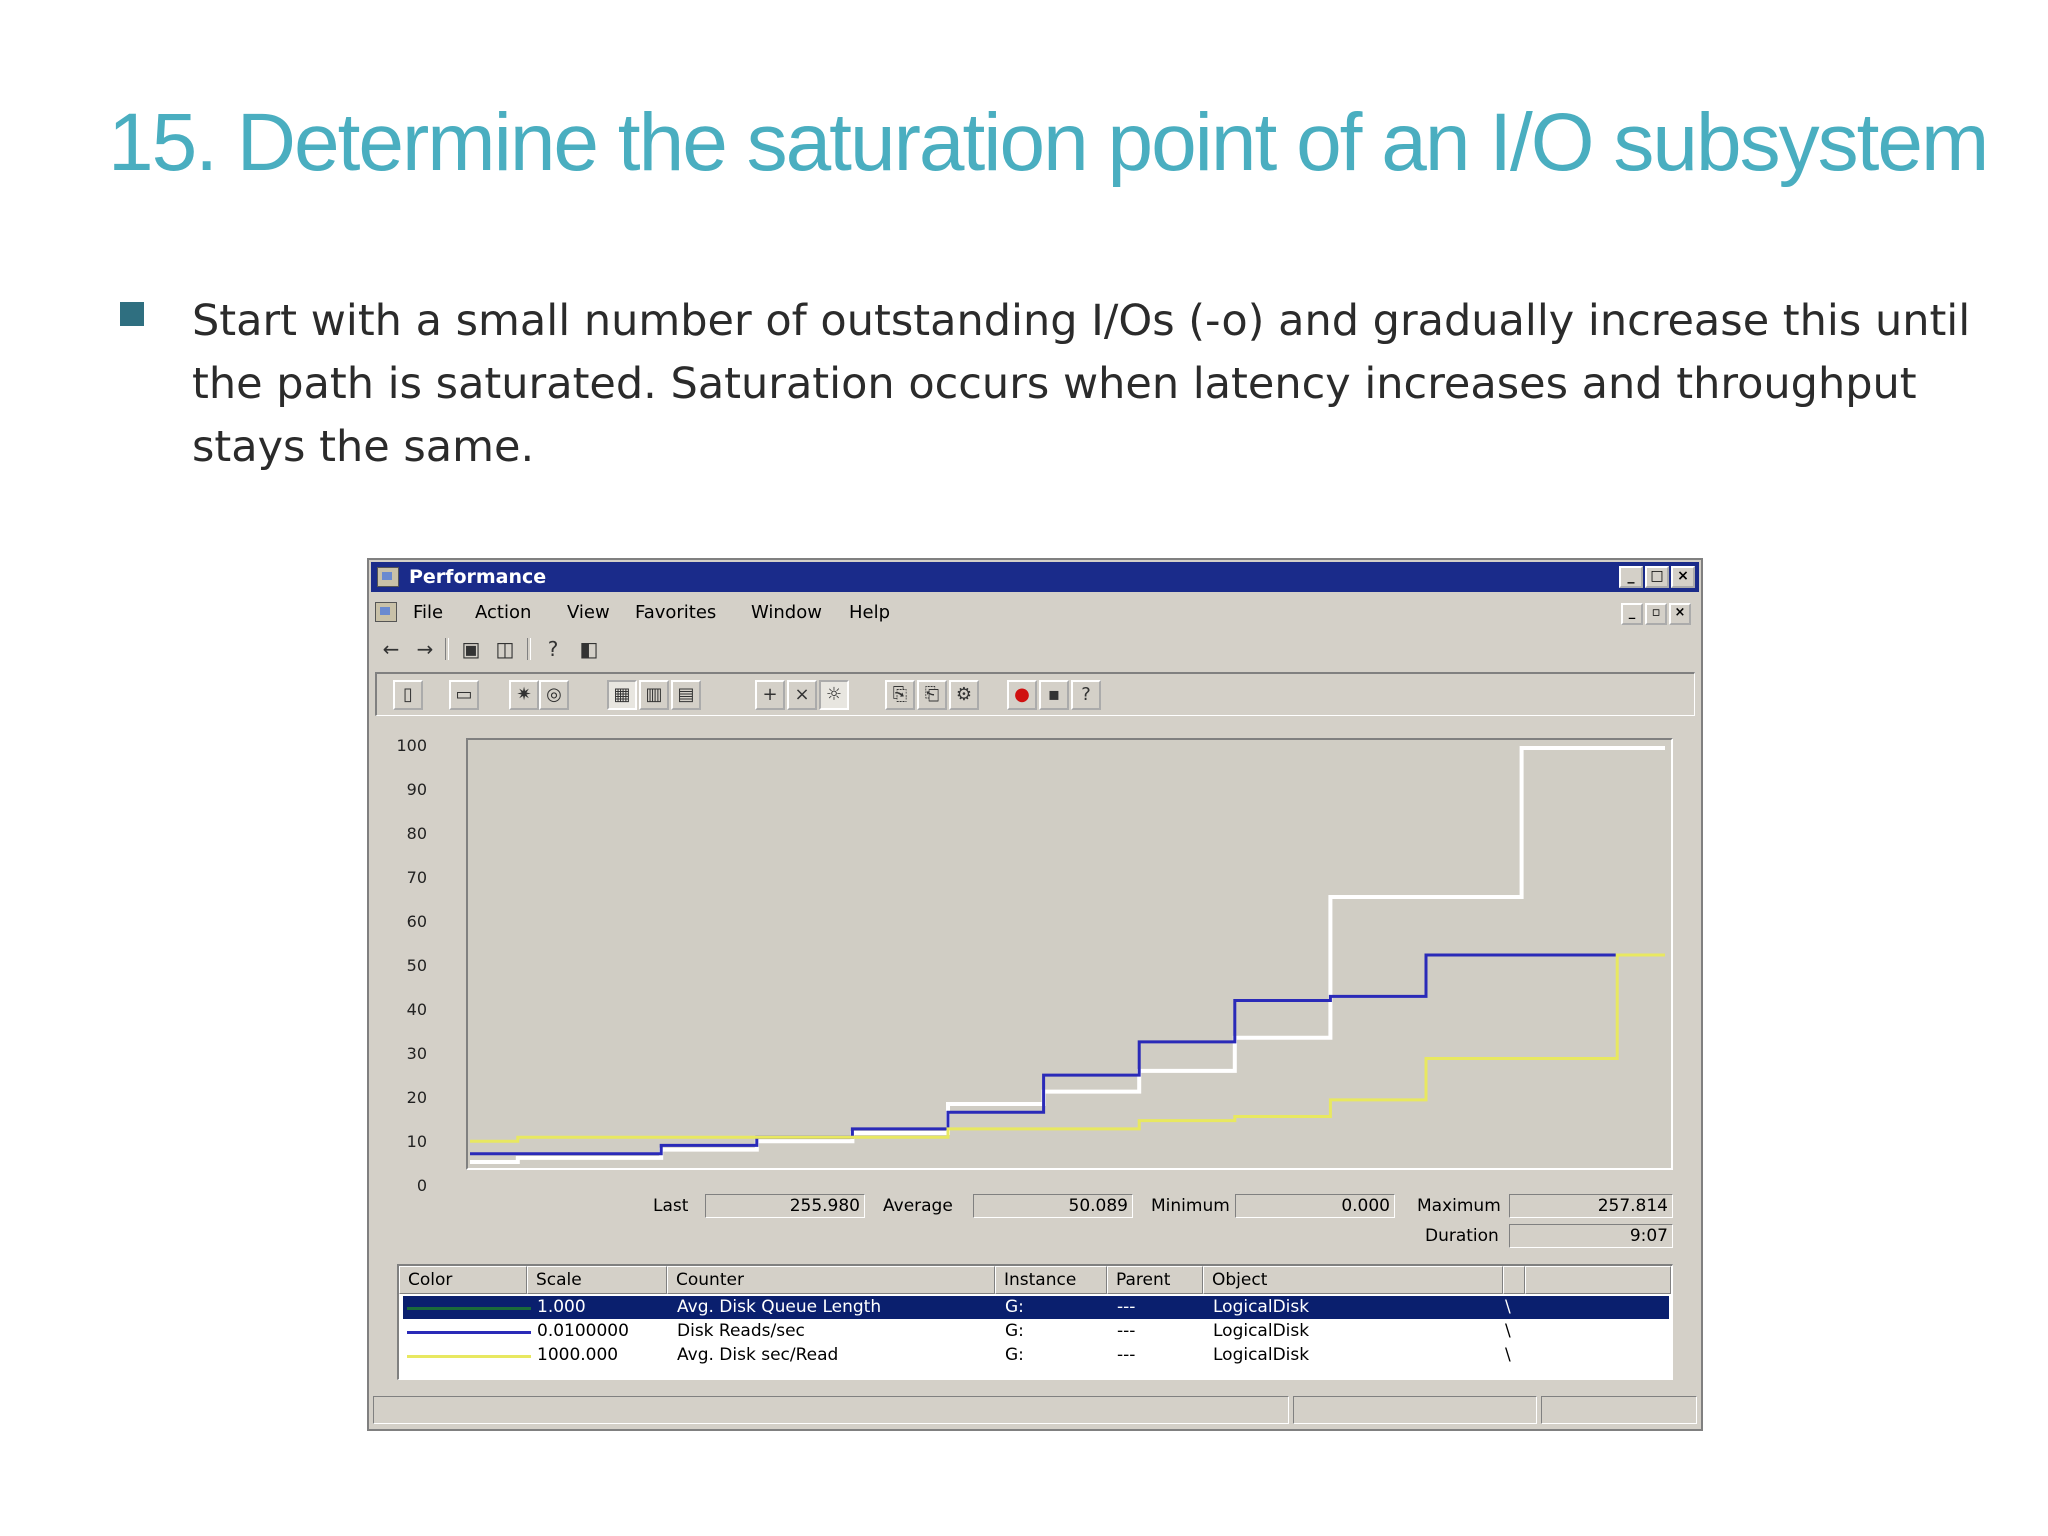 The image size is (2048, 1536). I want to click on clear-display-icon: ▭, so click(464, 695).